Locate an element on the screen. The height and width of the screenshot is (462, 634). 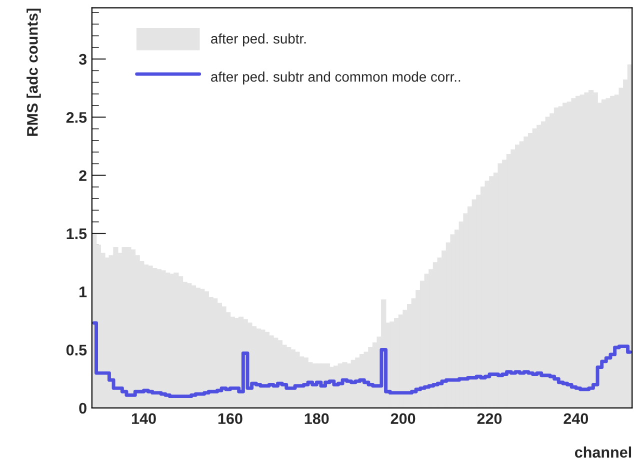
x-tick-label: 220 is located at coordinates (489, 418).